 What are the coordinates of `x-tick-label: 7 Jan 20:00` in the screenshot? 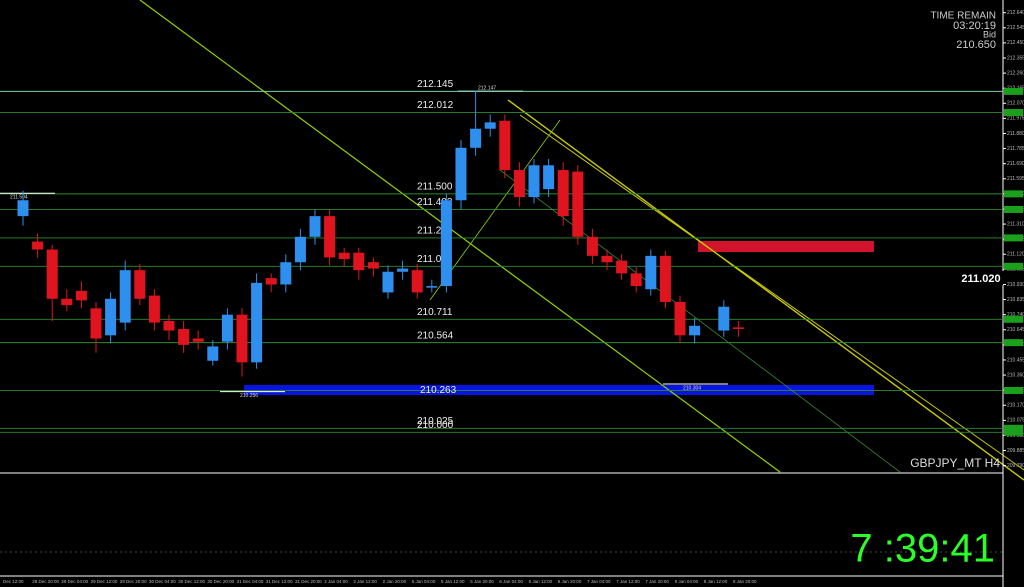 It's located at (657, 581).